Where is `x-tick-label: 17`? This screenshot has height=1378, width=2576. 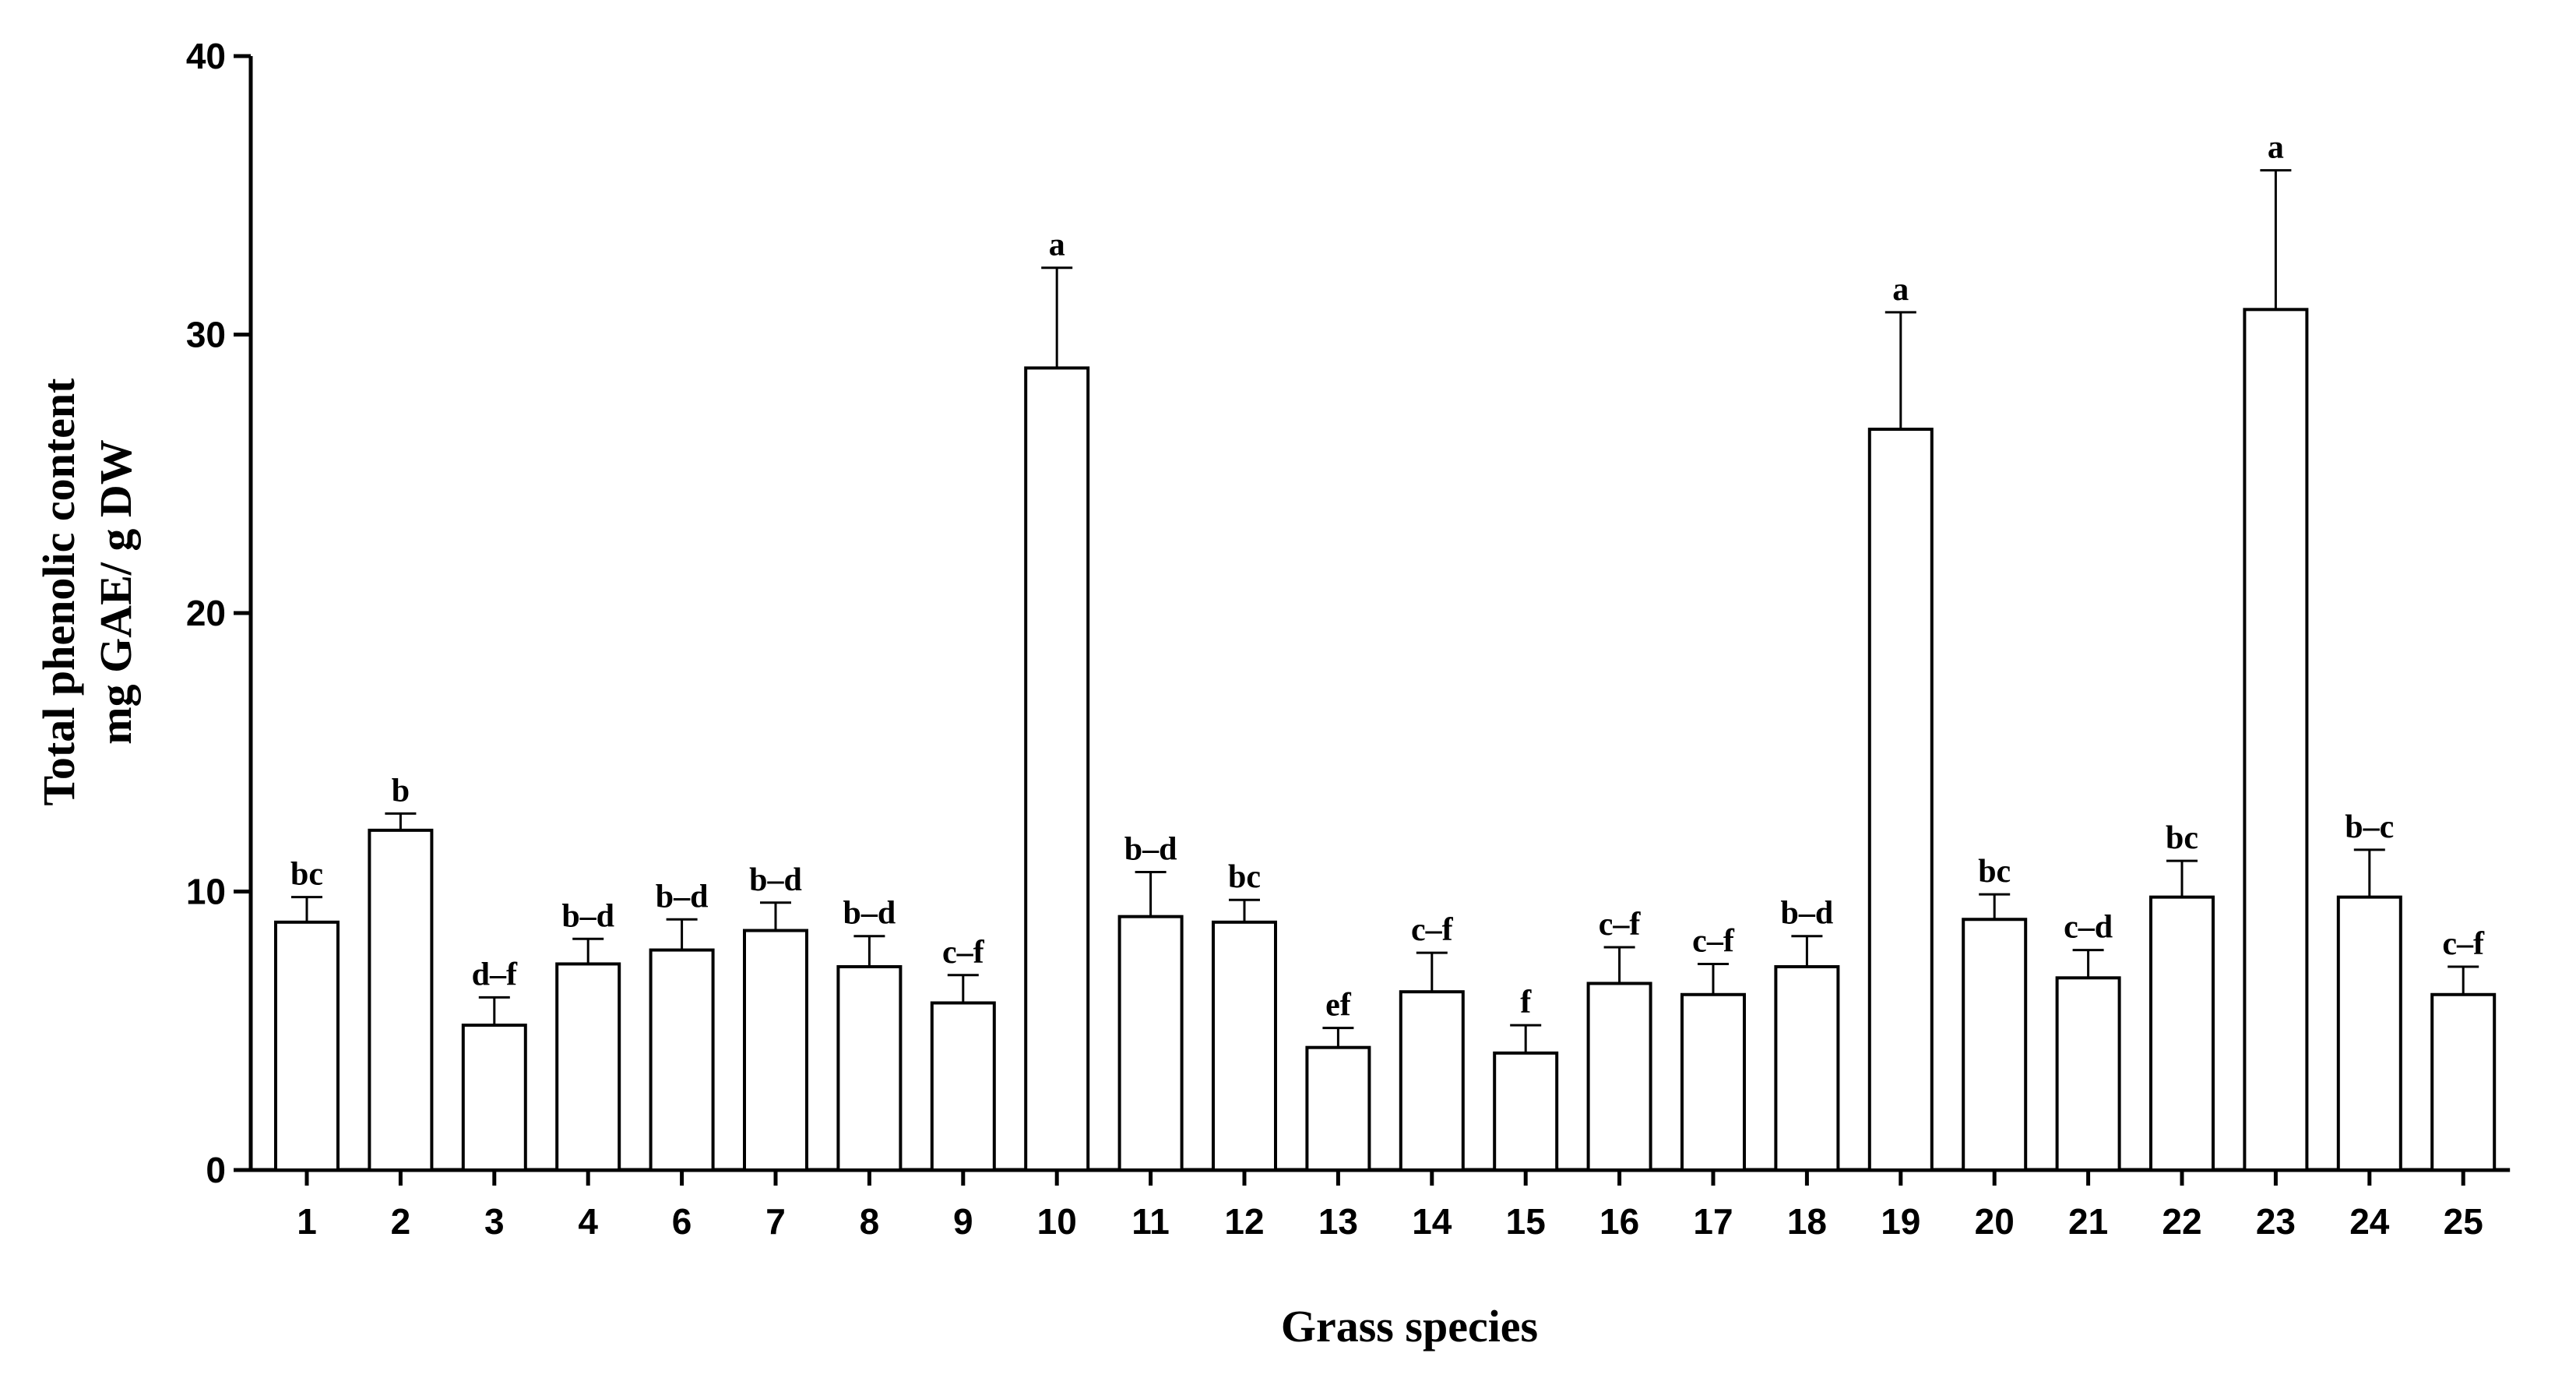
x-tick-label: 17 is located at coordinates (1713, 1221).